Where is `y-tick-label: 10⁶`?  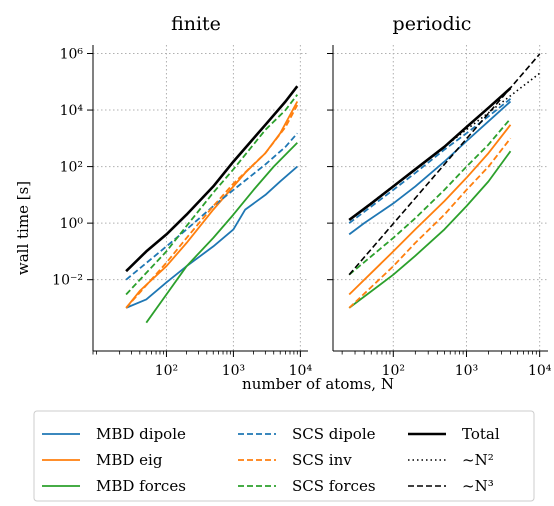 y-tick-label: 10⁶ is located at coordinates (72, 55).